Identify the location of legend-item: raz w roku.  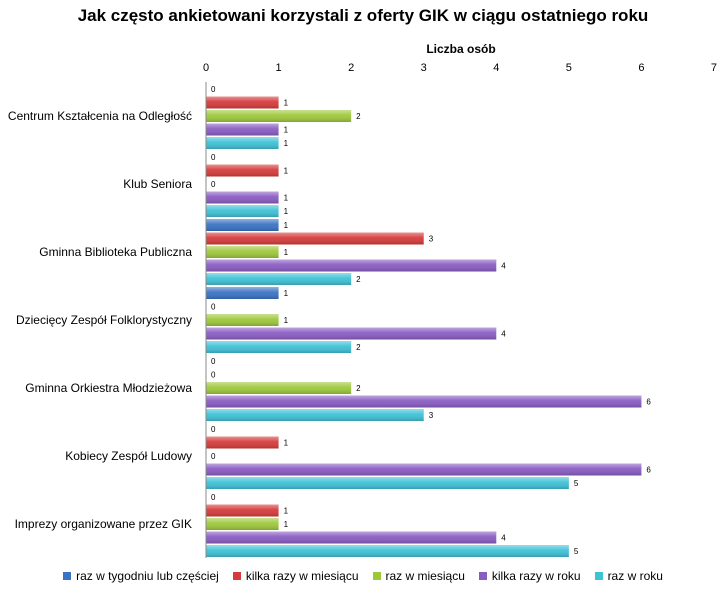
(628, 576).